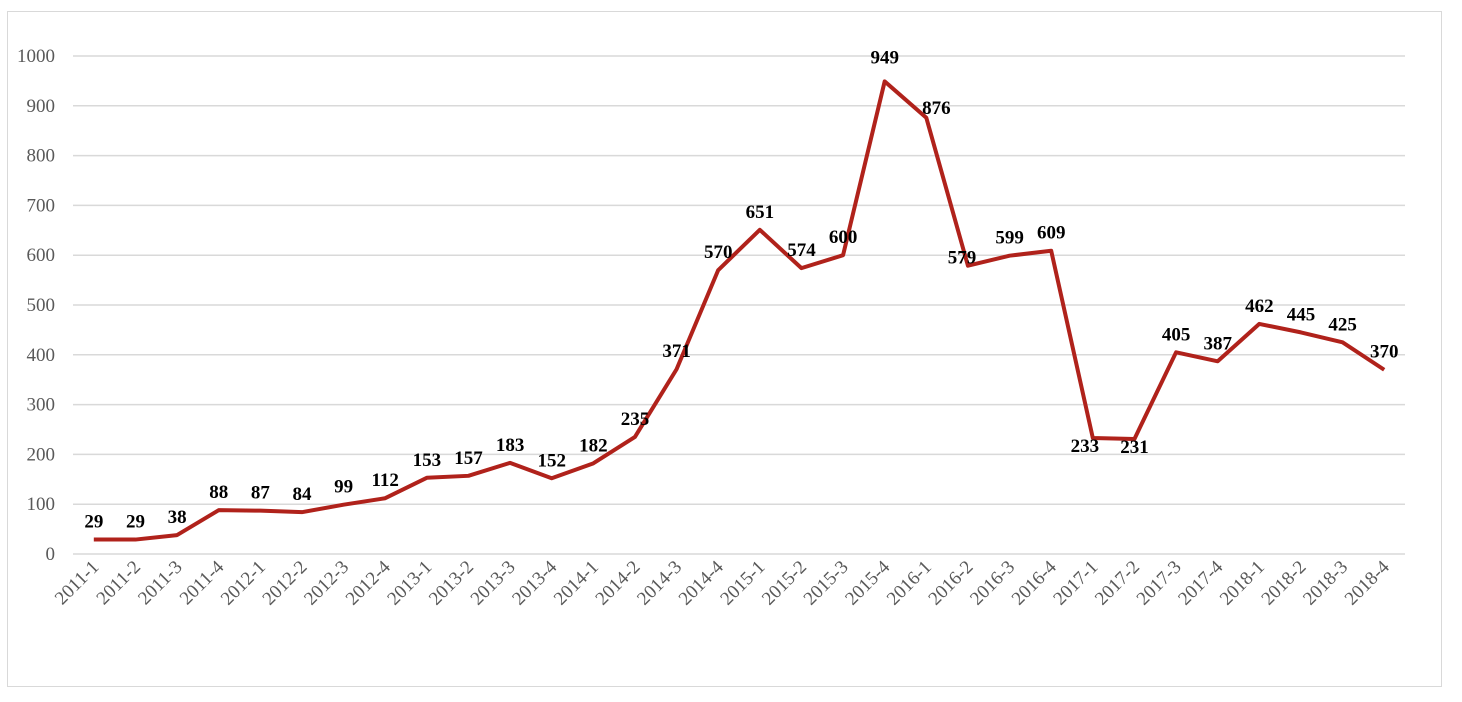 The image size is (1462, 702). I want to click on x-tick-label: 2014-3, so click(659, 583).